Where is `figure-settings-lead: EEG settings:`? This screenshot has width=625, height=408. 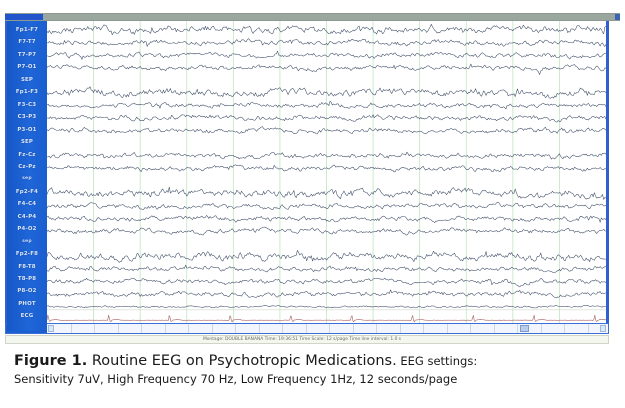
figure-settings-lead: EEG settings: is located at coordinates (437, 361).